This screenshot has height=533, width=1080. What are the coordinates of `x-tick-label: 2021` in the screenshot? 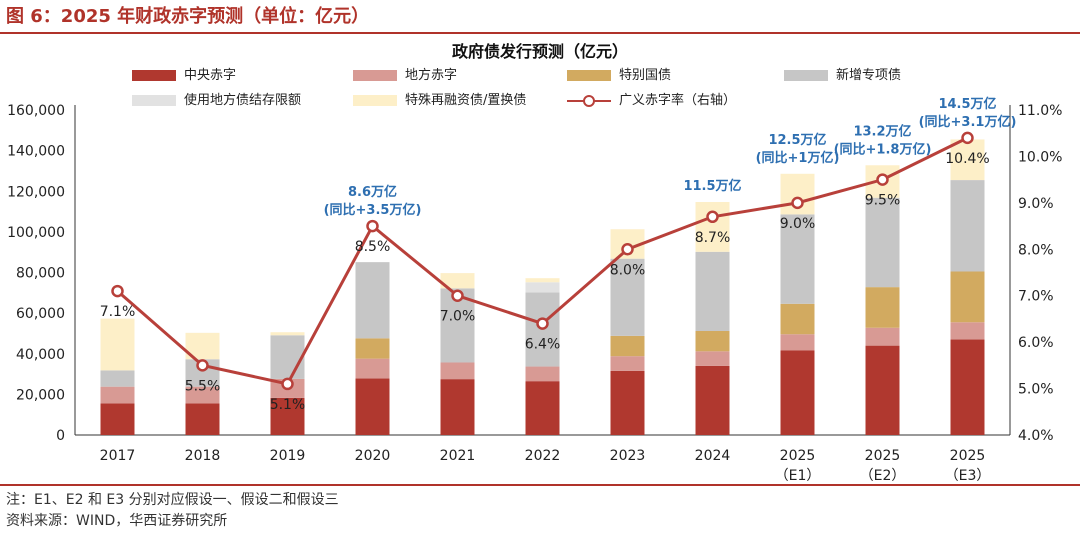 It's located at (458, 456).